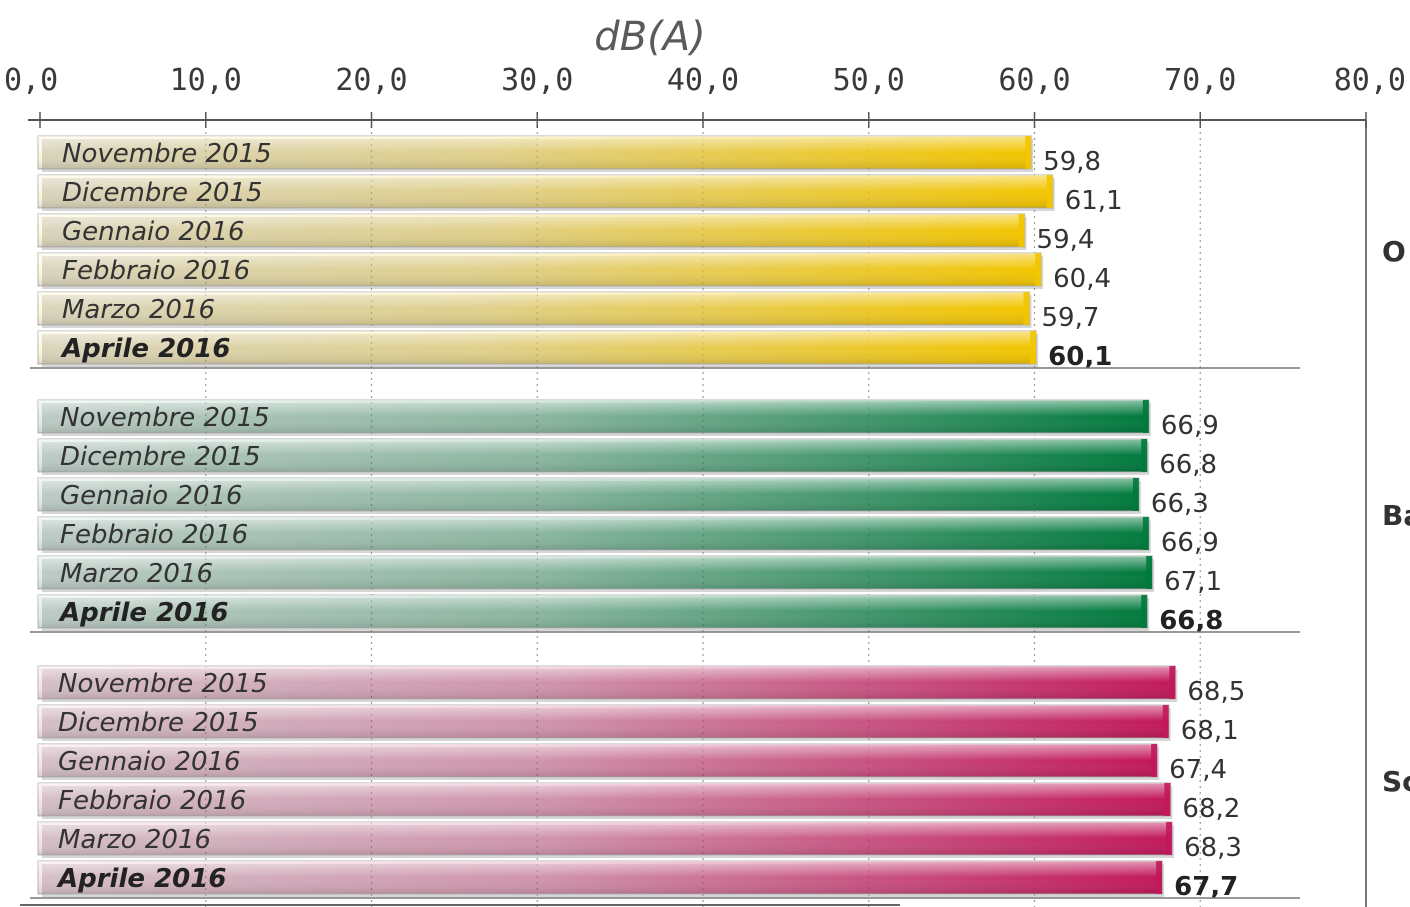  What do you see at coordinates (1213, 848) in the screenshot?
I see `value-label: 68,3` at bounding box center [1213, 848].